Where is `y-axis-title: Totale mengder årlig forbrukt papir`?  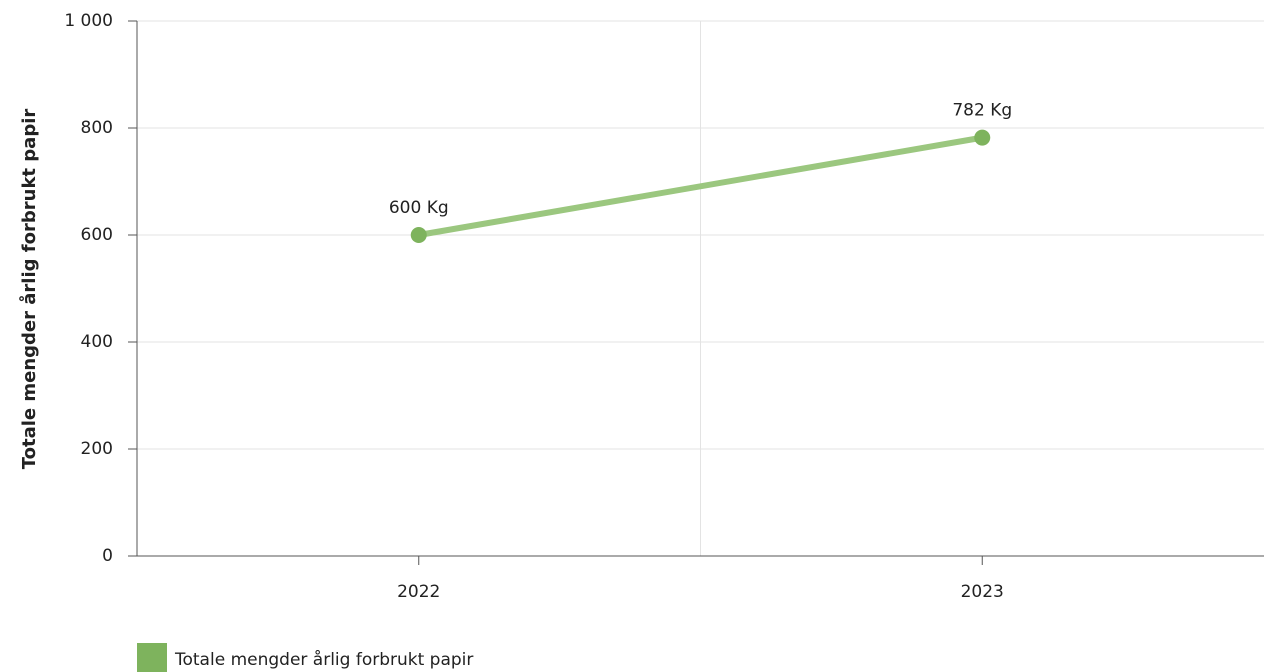 y-axis-title: Totale mengder årlig forbrukt papir is located at coordinates (29, 289).